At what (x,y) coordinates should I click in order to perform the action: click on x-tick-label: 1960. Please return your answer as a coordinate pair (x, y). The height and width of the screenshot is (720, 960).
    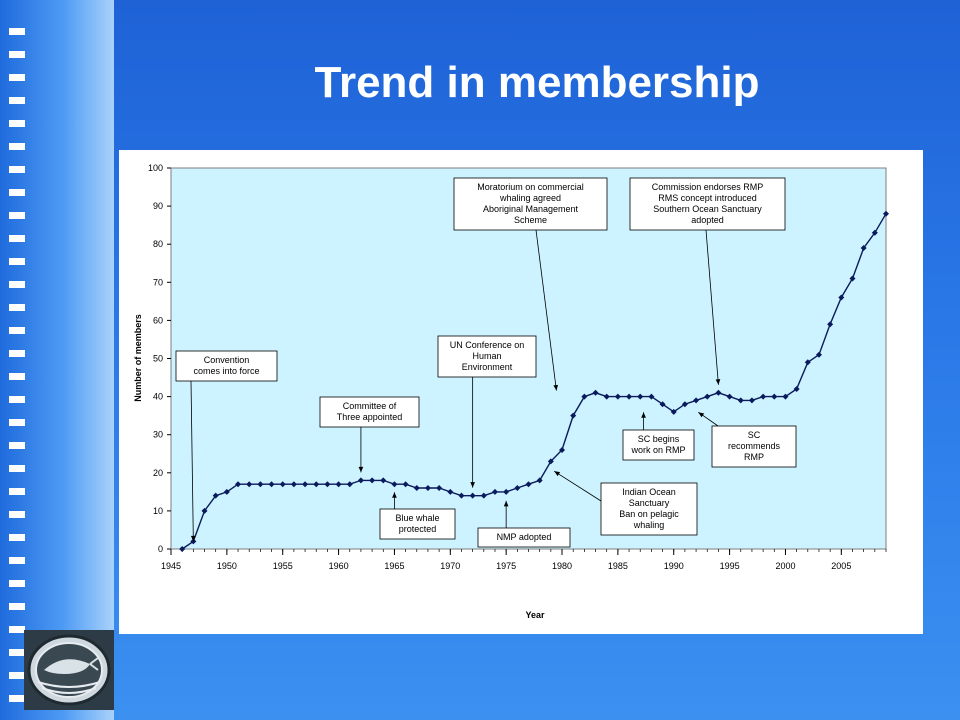
    Looking at the image, I should click on (339, 566).